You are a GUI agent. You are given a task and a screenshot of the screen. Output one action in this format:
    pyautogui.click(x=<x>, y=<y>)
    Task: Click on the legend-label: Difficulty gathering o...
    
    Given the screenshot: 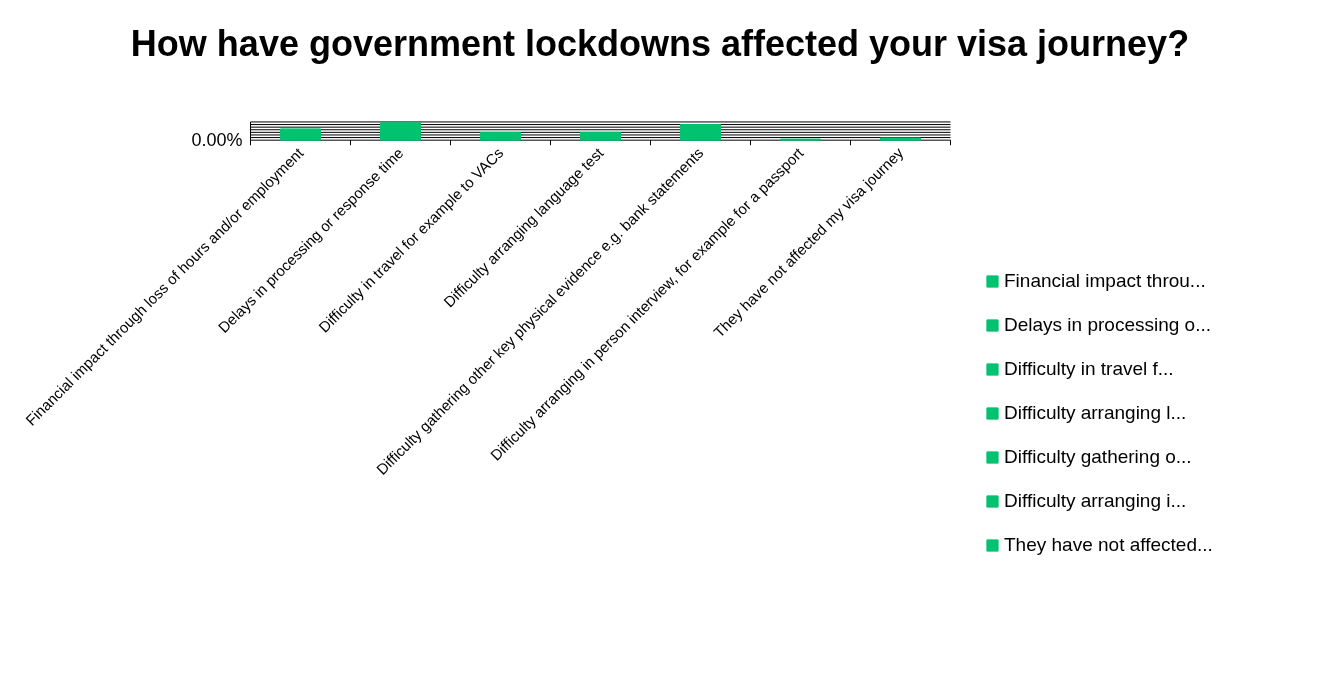 What is the action you would take?
    pyautogui.click(x=1098, y=457)
    